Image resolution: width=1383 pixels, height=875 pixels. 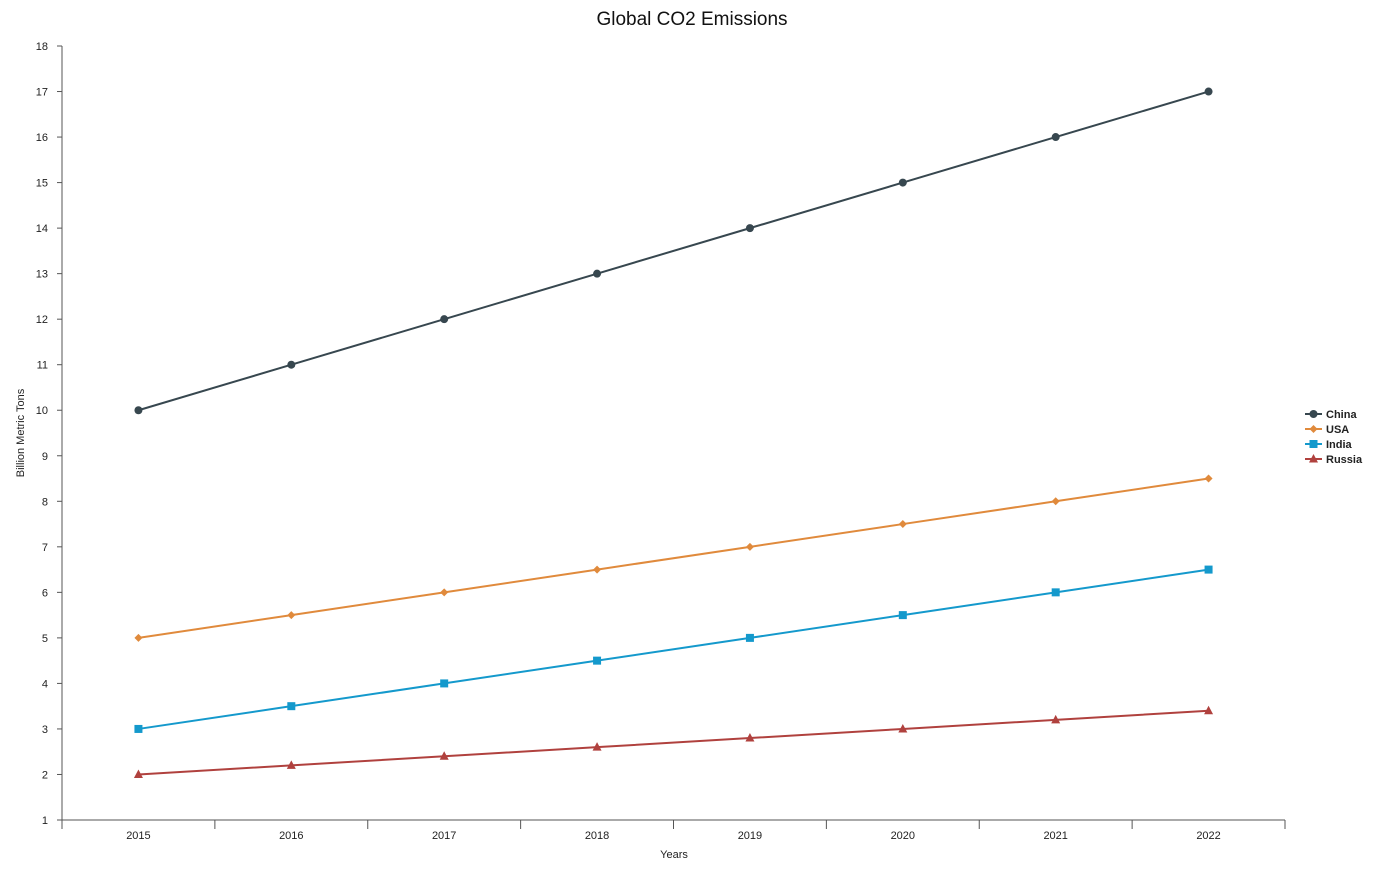 I want to click on legend-item-usa: USA, so click(x=1327, y=430).